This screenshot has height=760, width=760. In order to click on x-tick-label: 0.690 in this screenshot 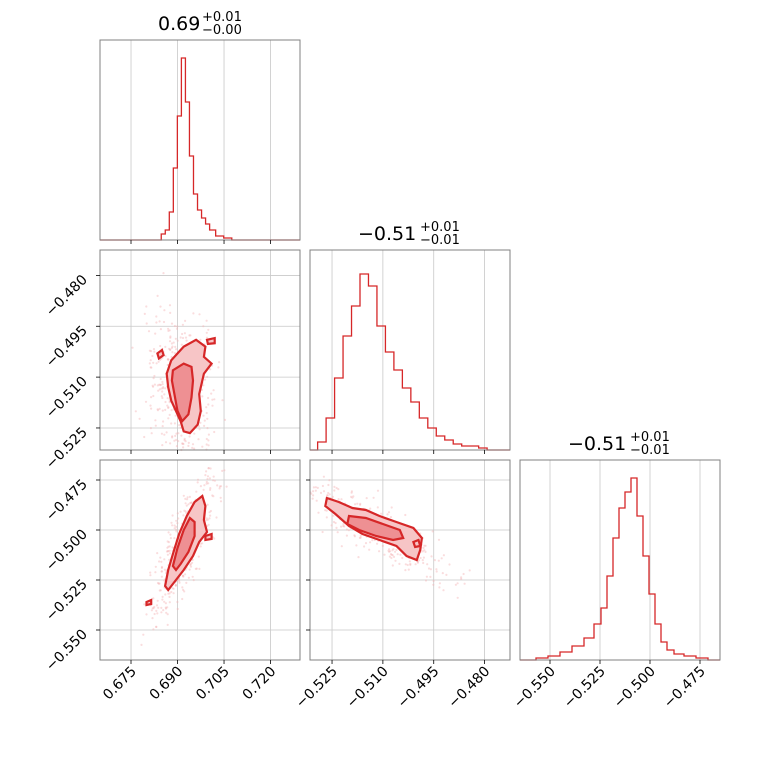, I will do `click(167, 684)`.